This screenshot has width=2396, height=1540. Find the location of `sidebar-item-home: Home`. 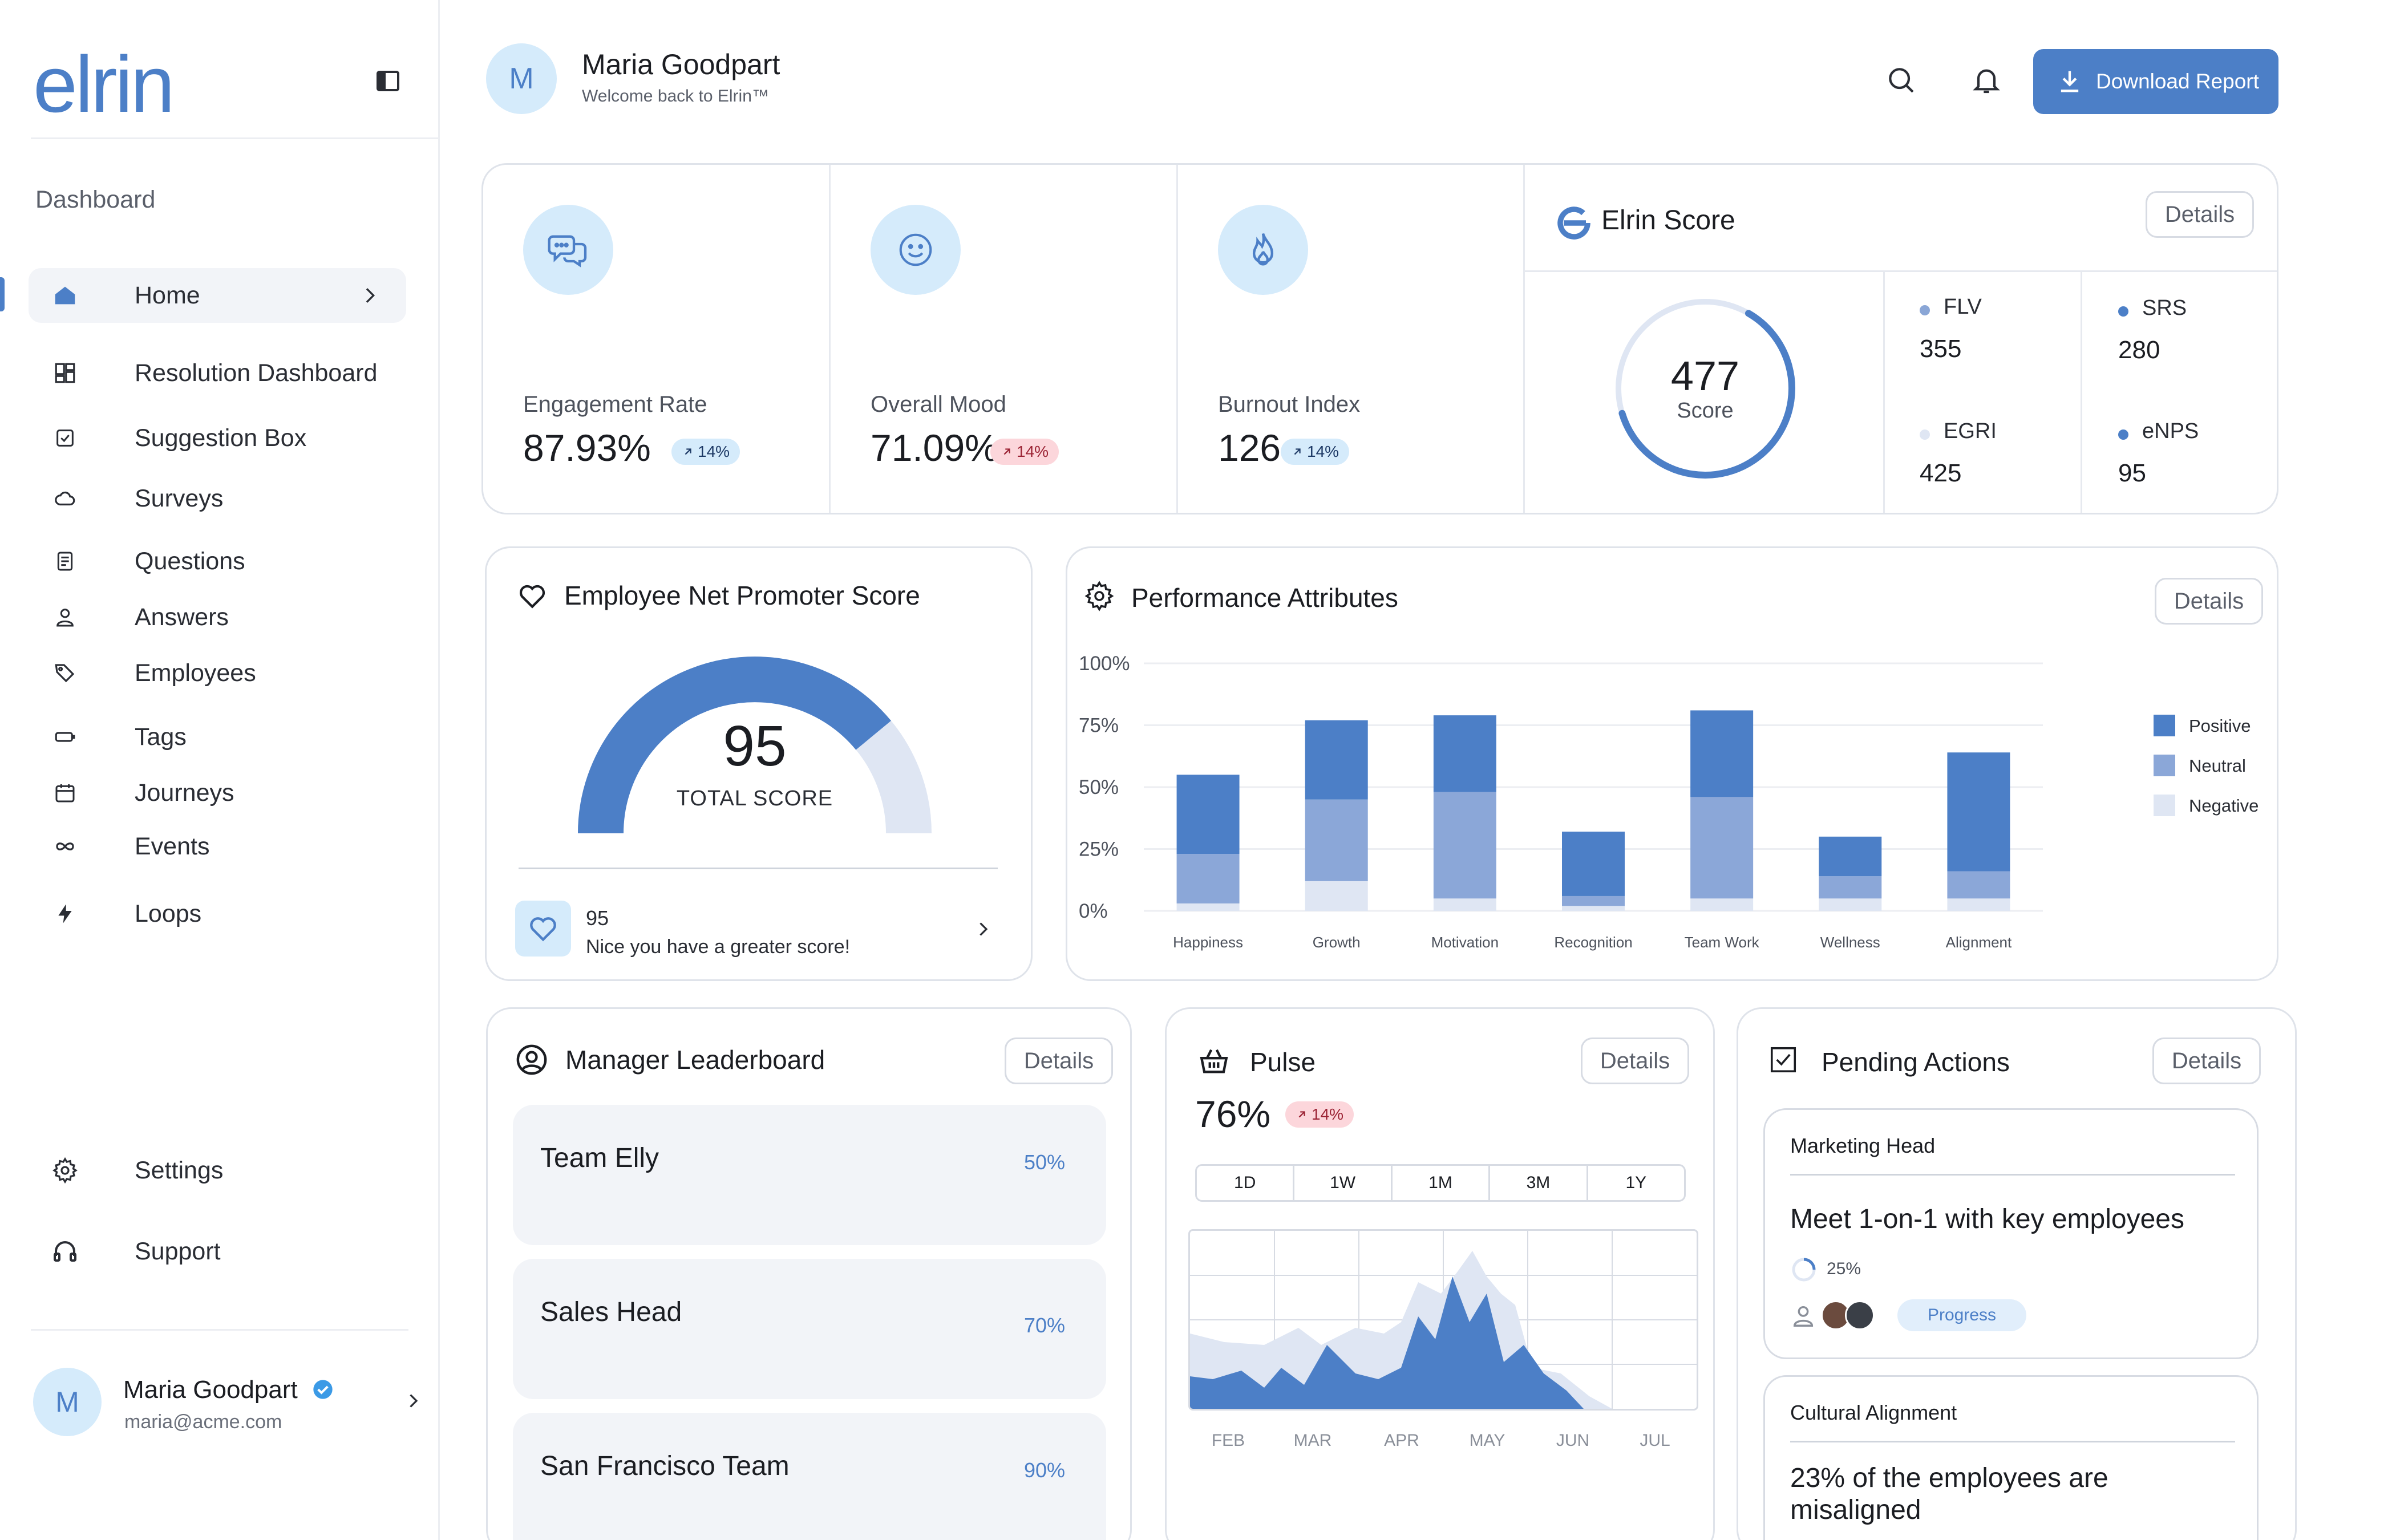

sidebar-item-home: Home is located at coordinates (218, 296).